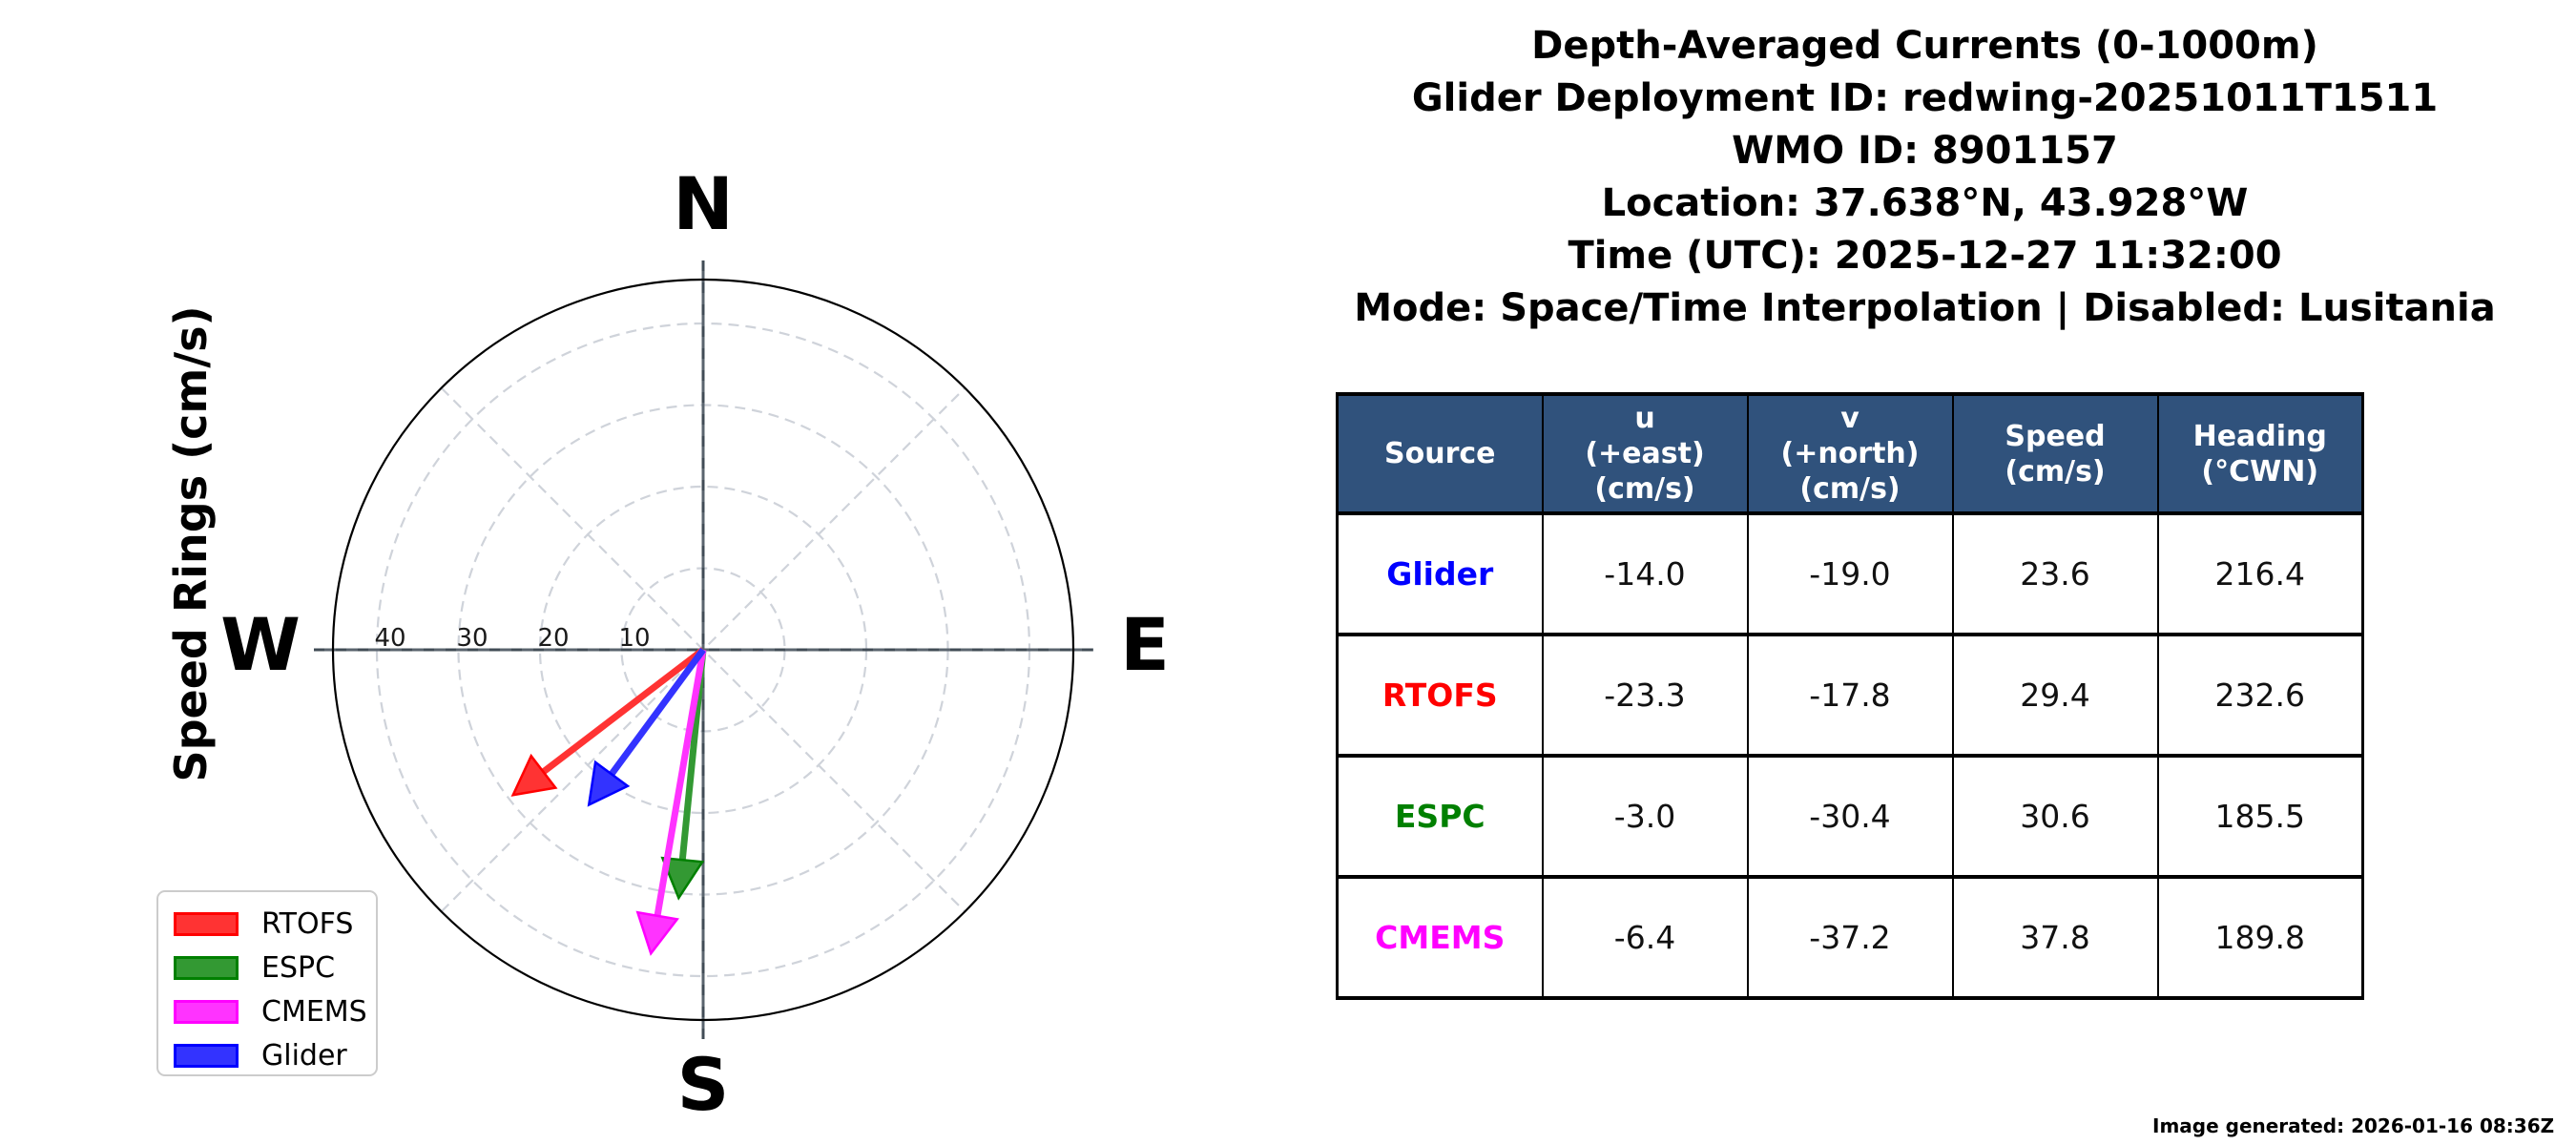 This screenshot has width=2576, height=1145. I want to click on cmems-color-swatch, so click(206, 1012).